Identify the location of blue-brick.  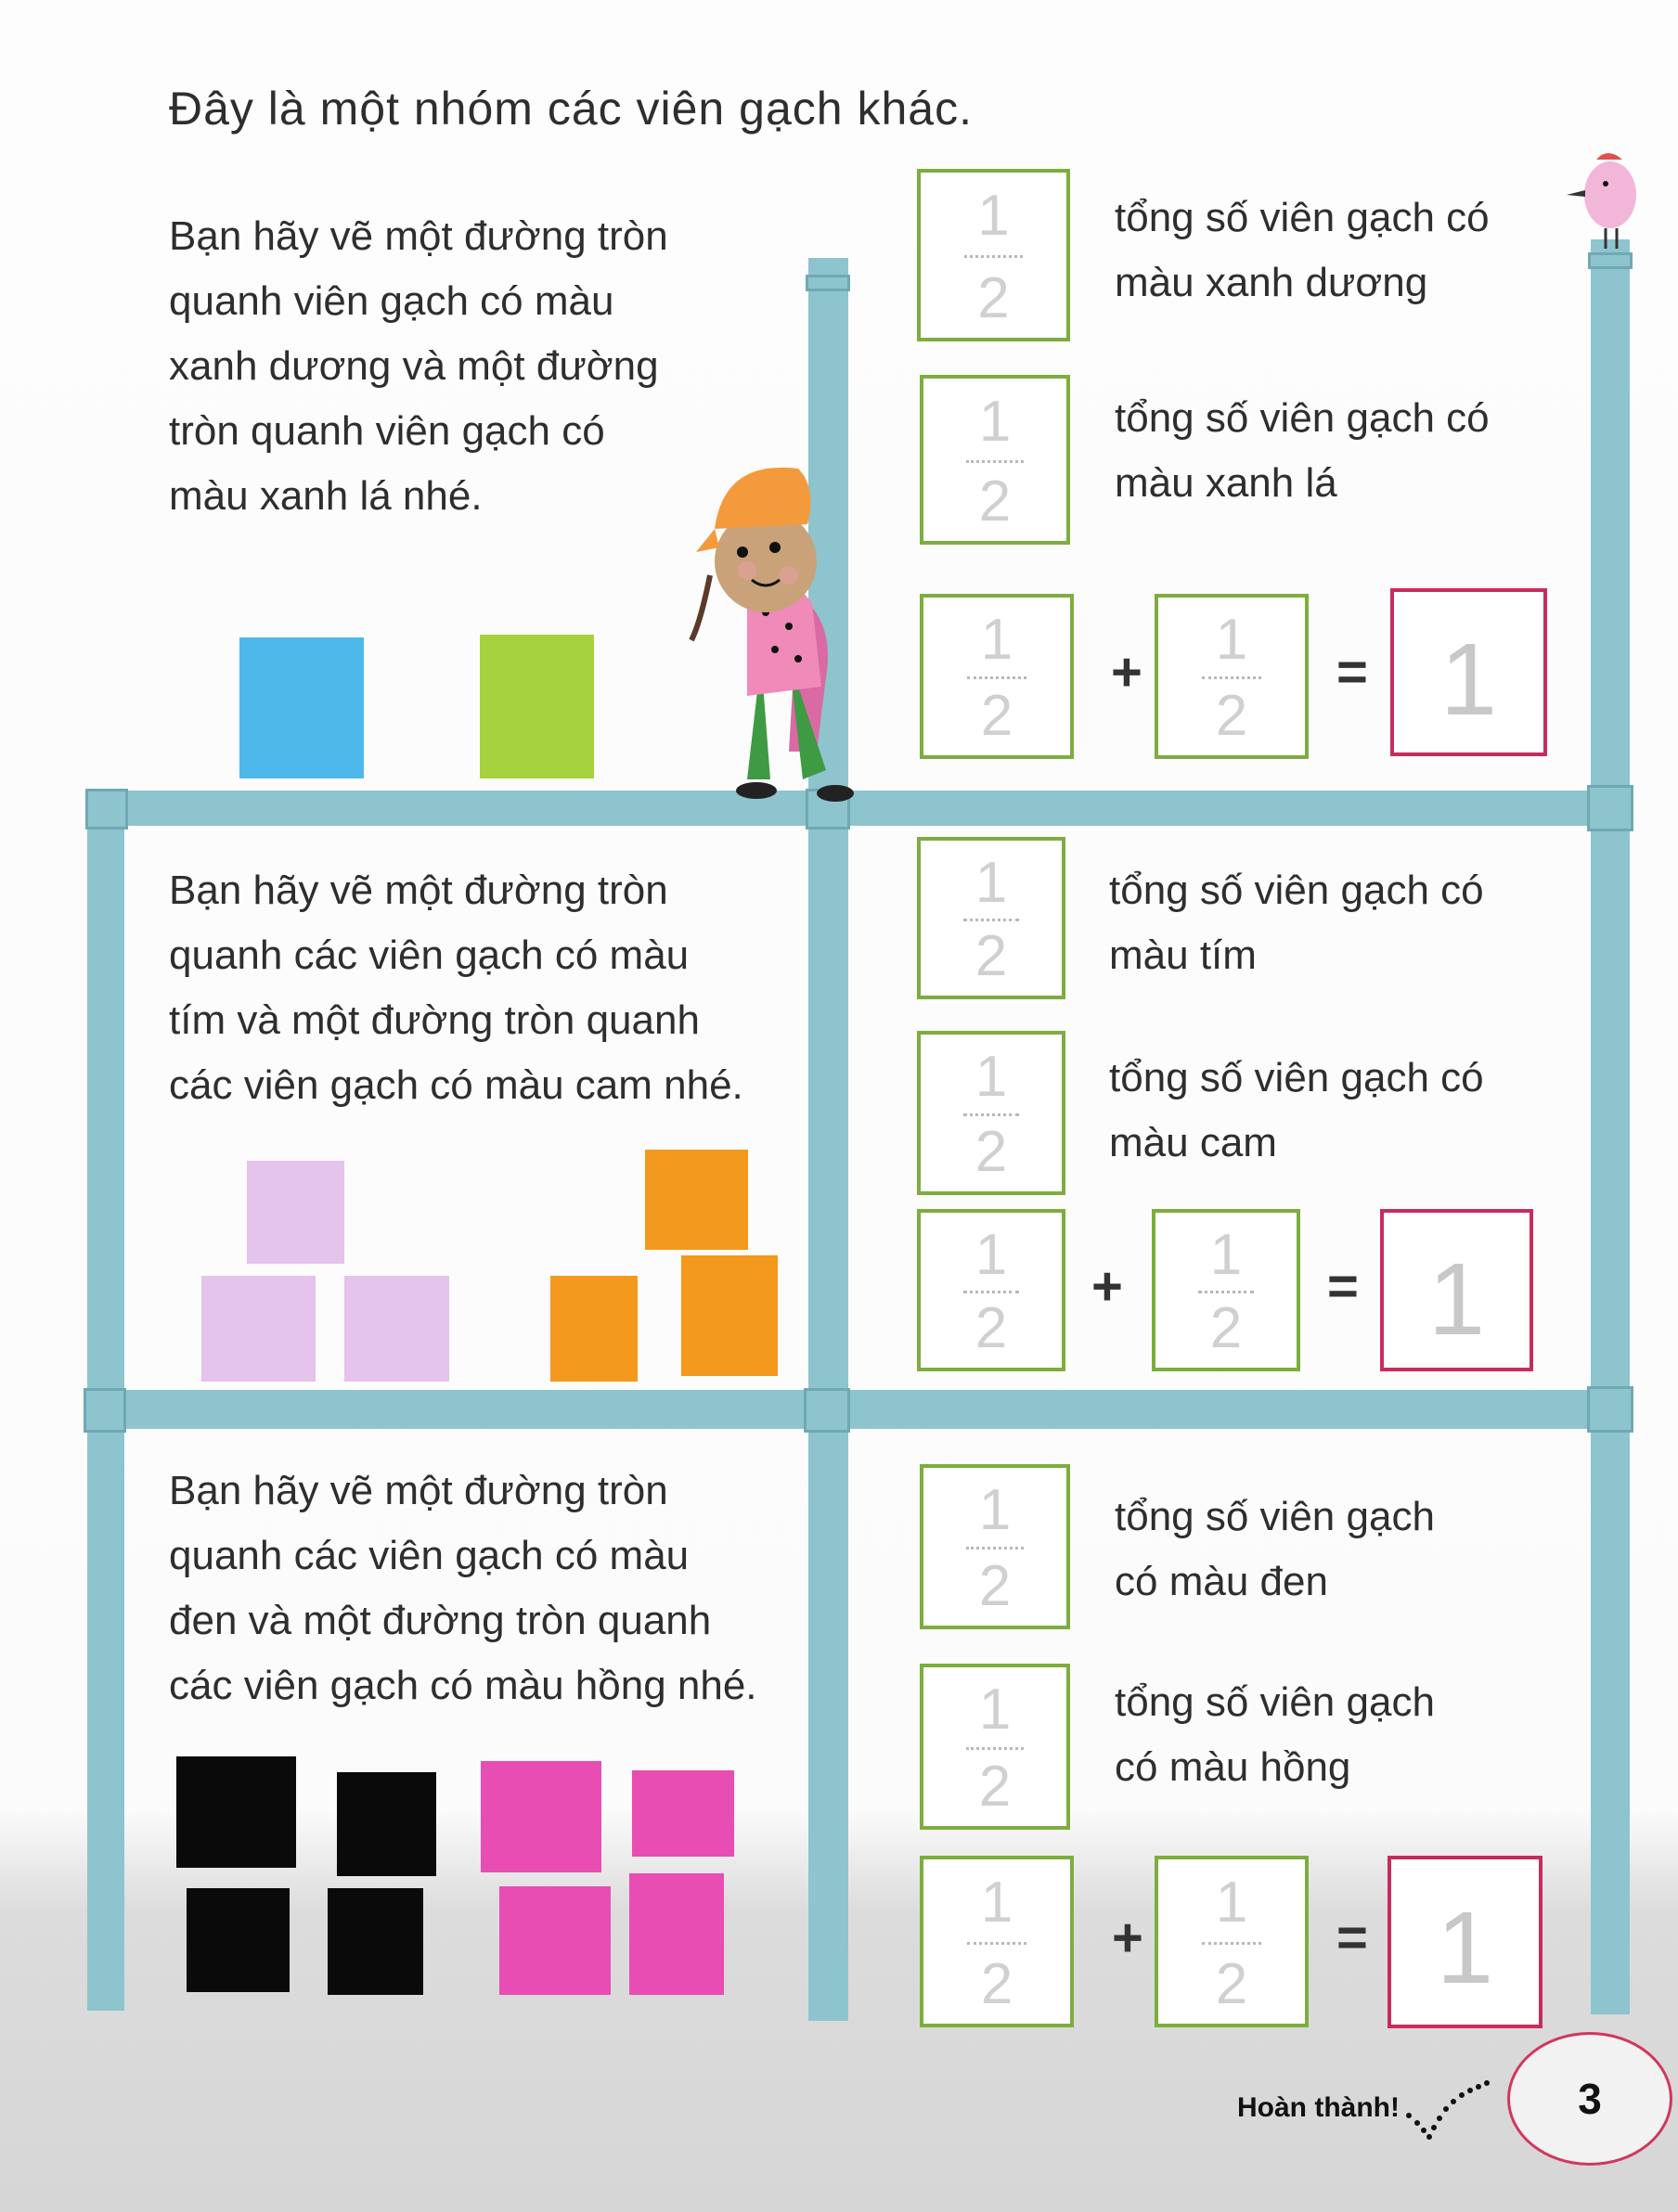
(301, 707).